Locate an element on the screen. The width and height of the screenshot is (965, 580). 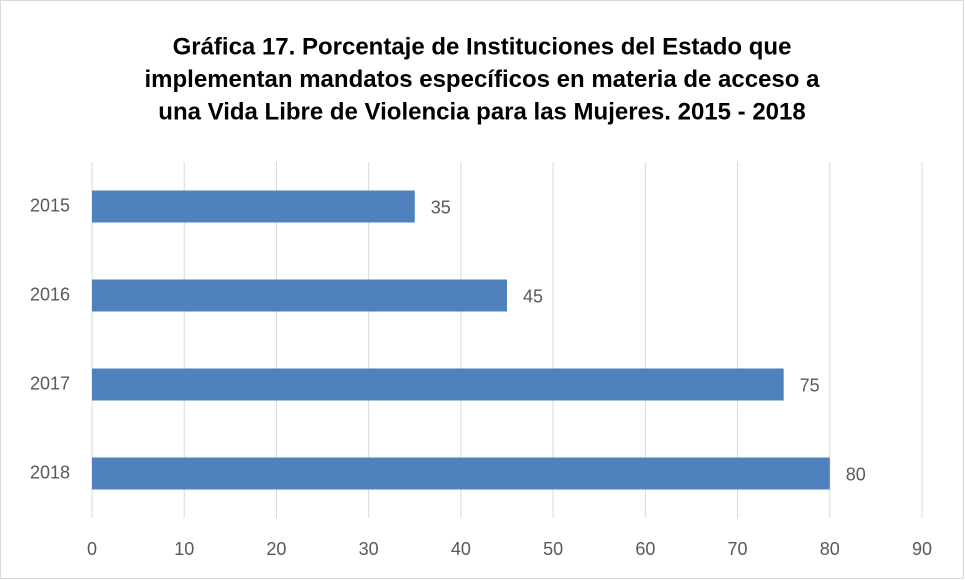
y-tick-label: 2016 is located at coordinates (50, 294).